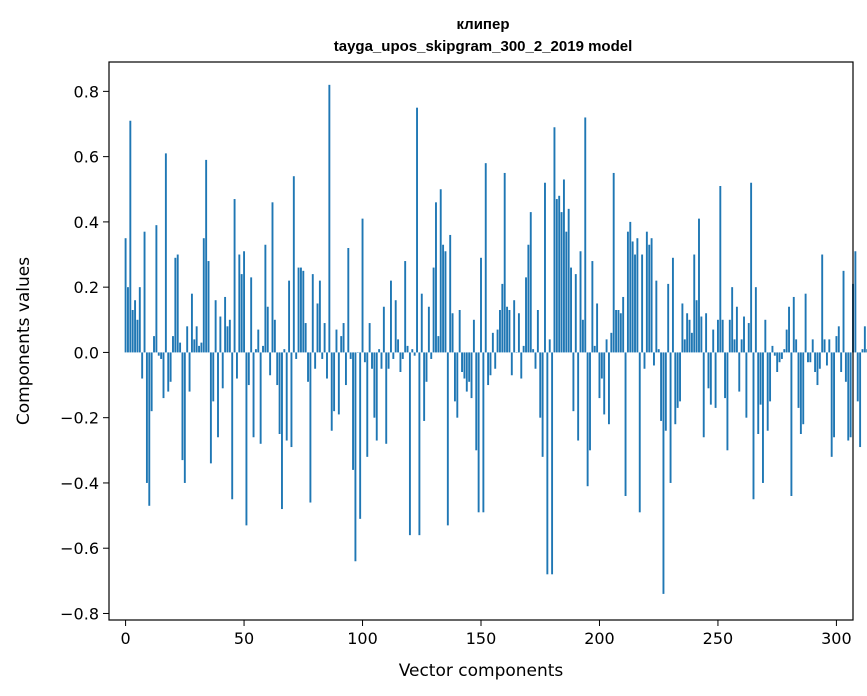  What do you see at coordinates (84, 352) in the screenshot?
I see `y-axis: −0.8 −0.6 −0.4 −0.2 0.0 0.2 0.4 0.6 0.8` at bounding box center [84, 352].